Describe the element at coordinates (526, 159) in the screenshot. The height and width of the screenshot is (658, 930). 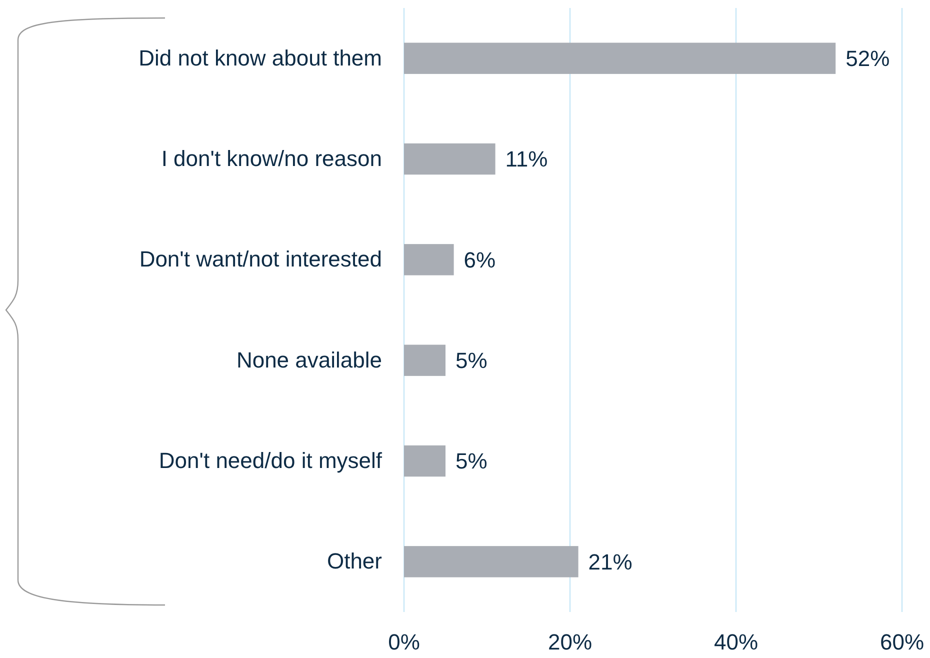
I see `data-label: 11%` at that location.